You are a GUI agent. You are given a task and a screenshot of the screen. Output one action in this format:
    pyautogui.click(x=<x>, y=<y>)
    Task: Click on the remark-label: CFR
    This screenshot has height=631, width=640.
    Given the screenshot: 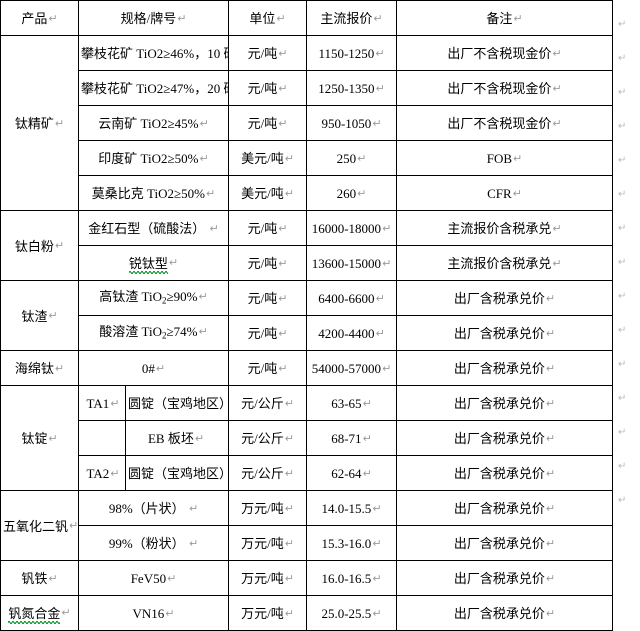 What is the action you would take?
    pyautogui.click(x=499, y=194)
    